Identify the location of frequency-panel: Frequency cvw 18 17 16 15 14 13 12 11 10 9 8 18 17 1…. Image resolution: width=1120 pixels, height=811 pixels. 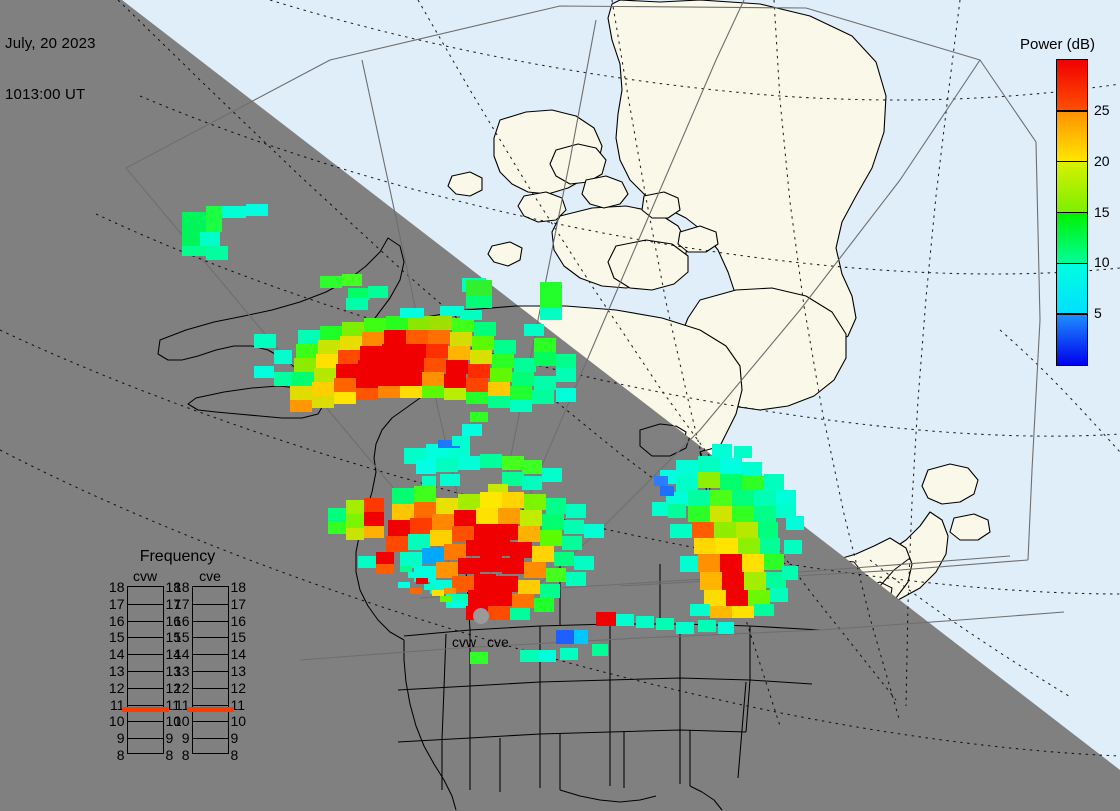
(177, 655).